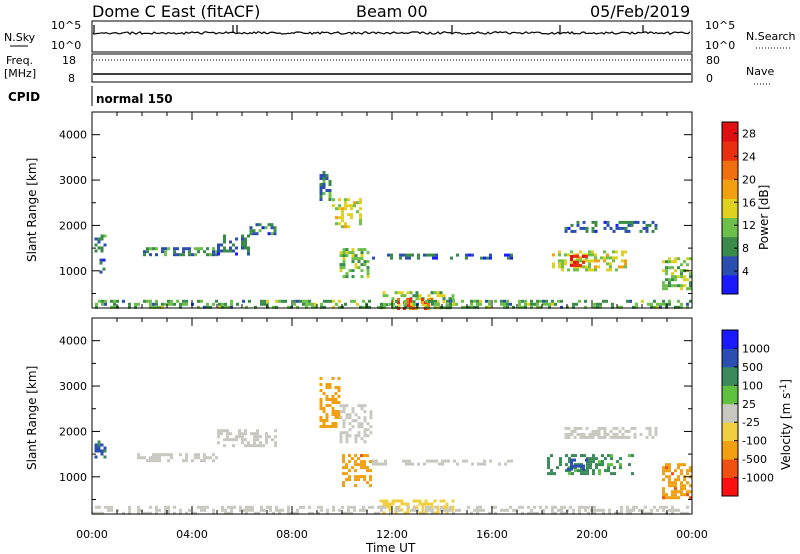 The image size is (800, 554). I want to click on colorbar-tick-label: 500, so click(752, 367).